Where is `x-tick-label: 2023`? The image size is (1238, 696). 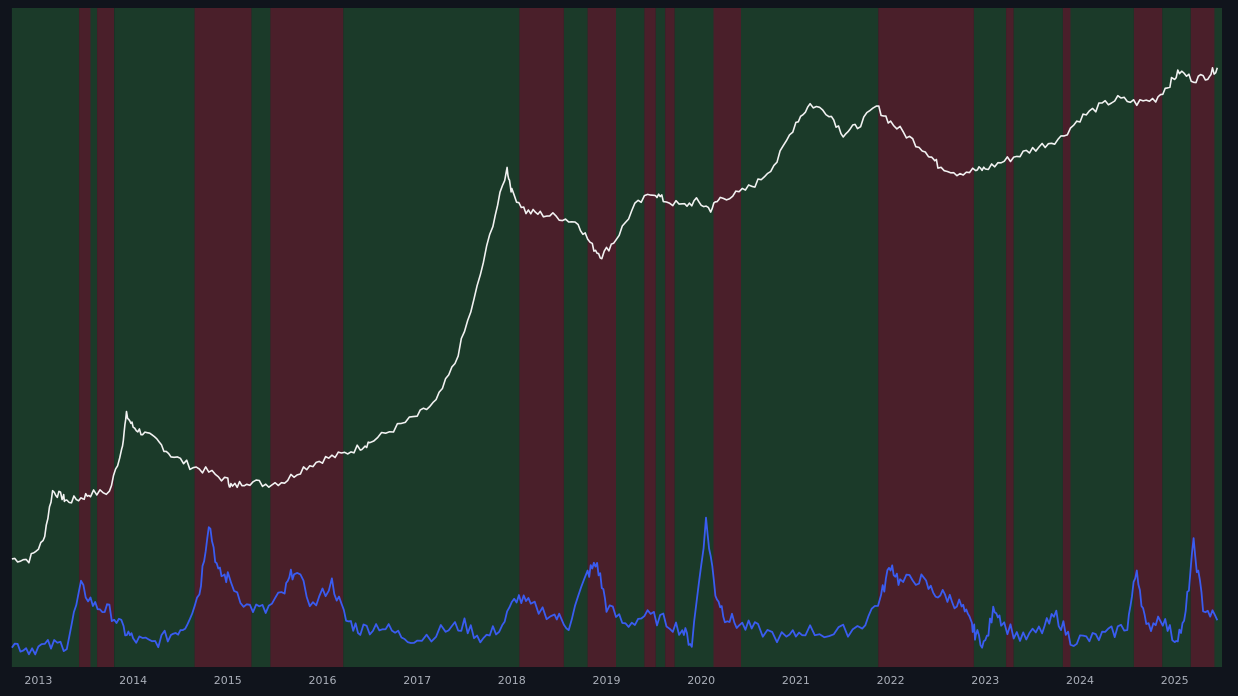 x-tick-label: 2023 is located at coordinates (985, 680).